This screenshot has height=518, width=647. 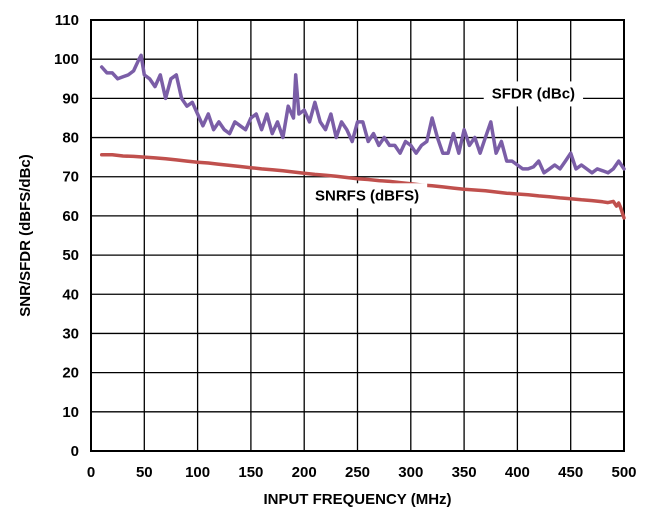 I want to click on x-tick-label: 500, so click(x=623, y=472).